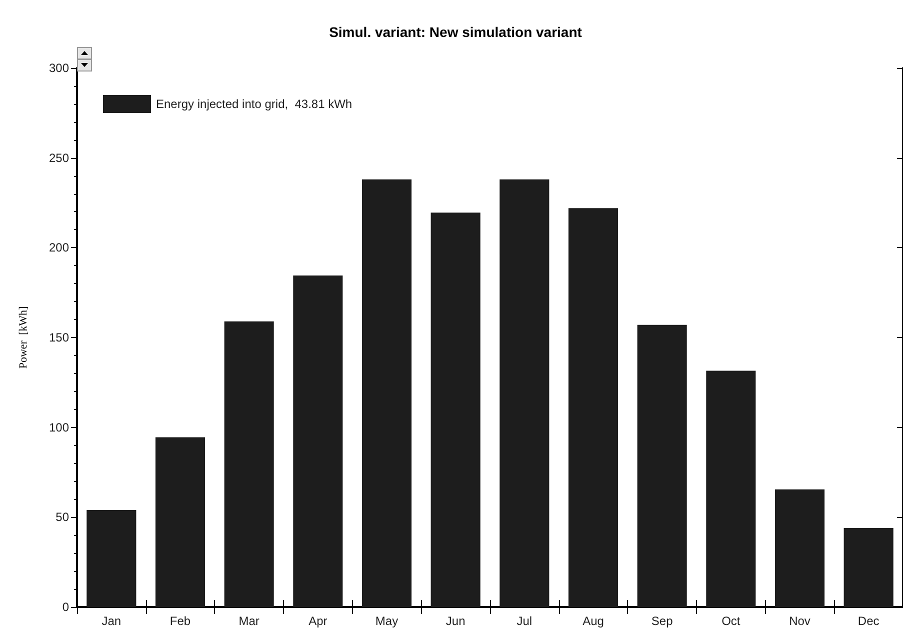 The width and height of the screenshot is (903, 633). I want to click on y-tick-label: 300, so click(59, 68).